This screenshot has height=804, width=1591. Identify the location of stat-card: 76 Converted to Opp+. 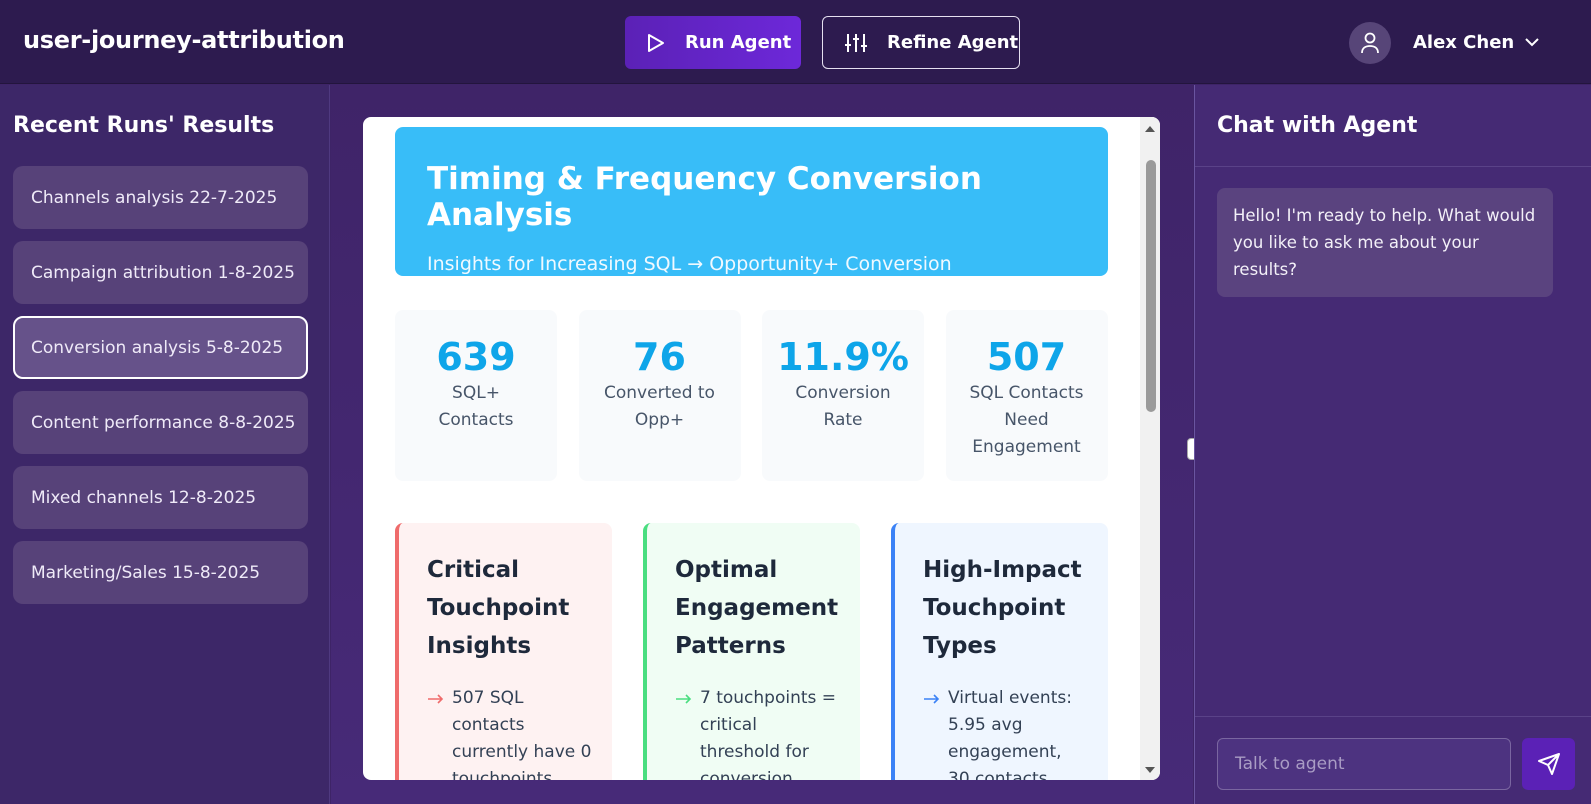
(659, 395).